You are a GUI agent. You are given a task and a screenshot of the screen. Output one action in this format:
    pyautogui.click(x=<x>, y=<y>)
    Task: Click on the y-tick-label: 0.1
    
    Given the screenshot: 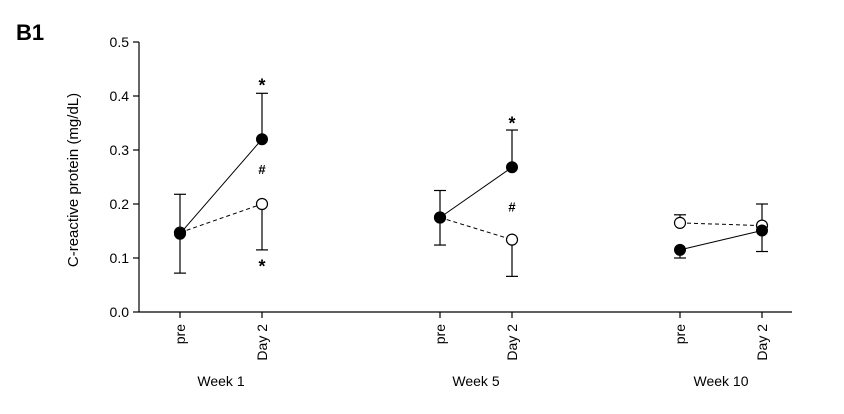 What is the action you would take?
    pyautogui.click(x=120, y=258)
    